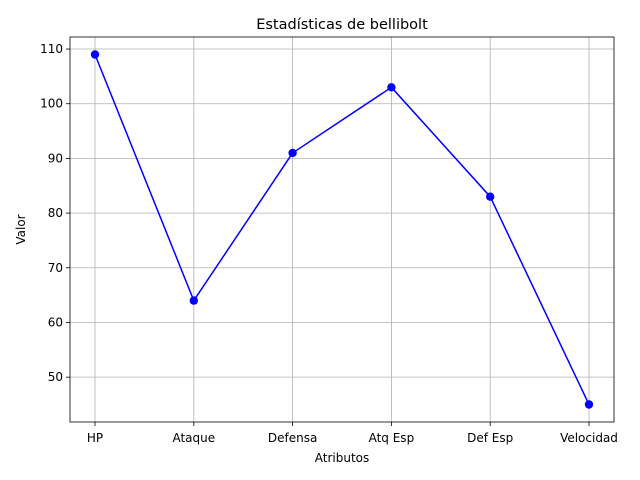  What do you see at coordinates (55, 322) in the screenshot?
I see `y-tick-label: 60` at bounding box center [55, 322].